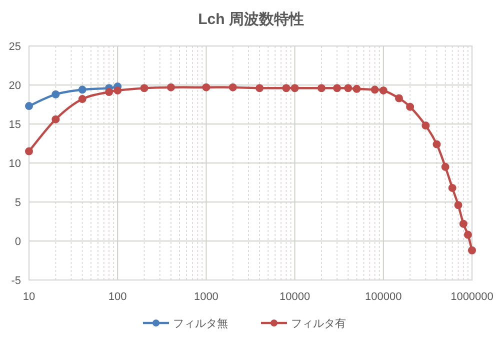 The width and height of the screenshot is (502, 347). I want to click on y-tick-label: 15, so click(14, 125).